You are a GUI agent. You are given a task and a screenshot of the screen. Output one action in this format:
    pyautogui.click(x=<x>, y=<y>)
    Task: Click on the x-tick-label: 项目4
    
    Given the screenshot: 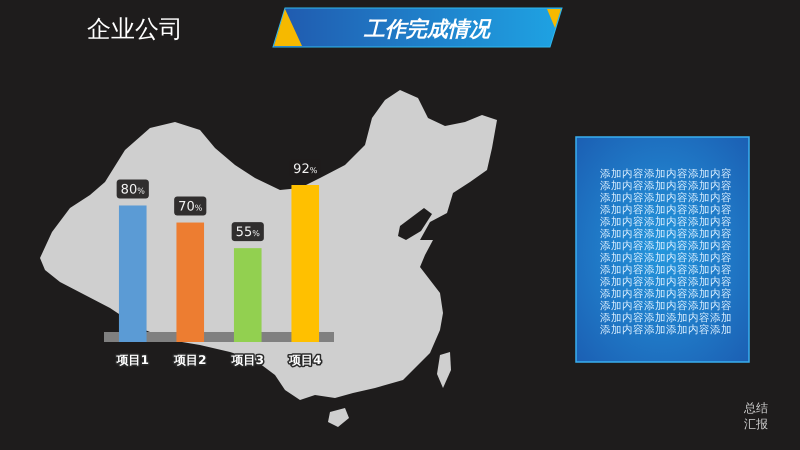 What is the action you would take?
    pyautogui.click(x=305, y=360)
    